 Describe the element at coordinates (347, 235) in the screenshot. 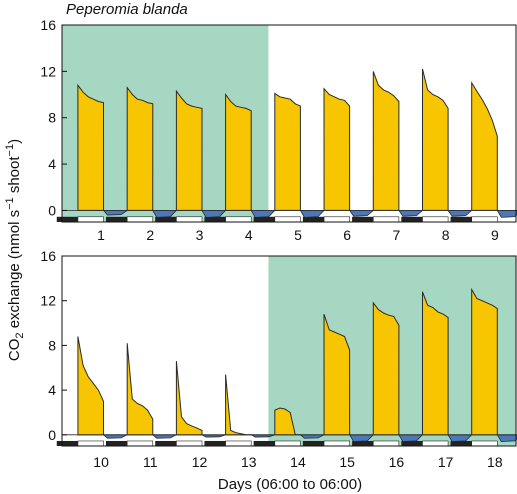

I see `x-tick-label: 6` at that location.